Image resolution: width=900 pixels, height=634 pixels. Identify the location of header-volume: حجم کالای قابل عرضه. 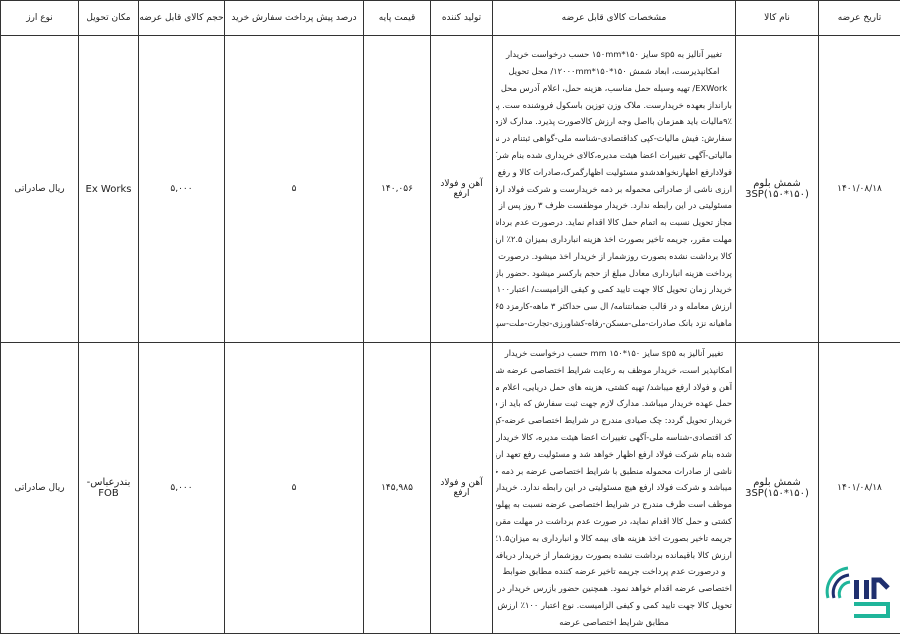
(182, 18).